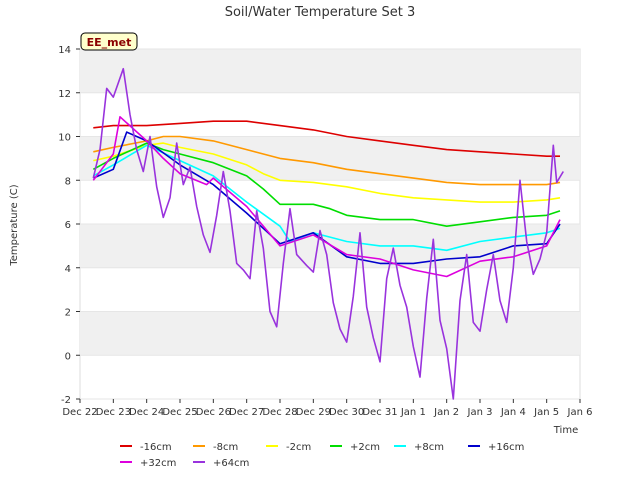 The width and height of the screenshot is (640, 480). I want to click on legend-item: +8cm, so click(419, 447).